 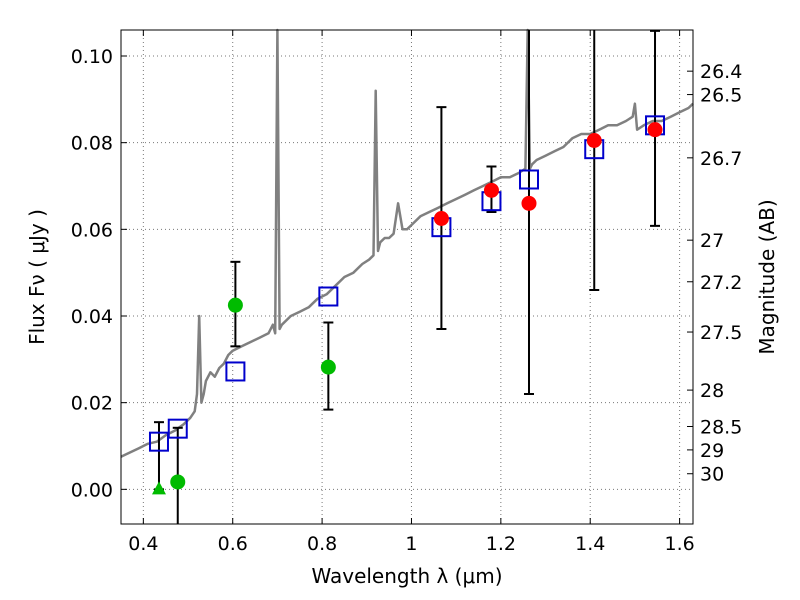 What do you see at coordinates (406, 576) in the screenshot?
I see `x-axis-label: Wavelength λ (μm)` at bounding box center [406, 576].